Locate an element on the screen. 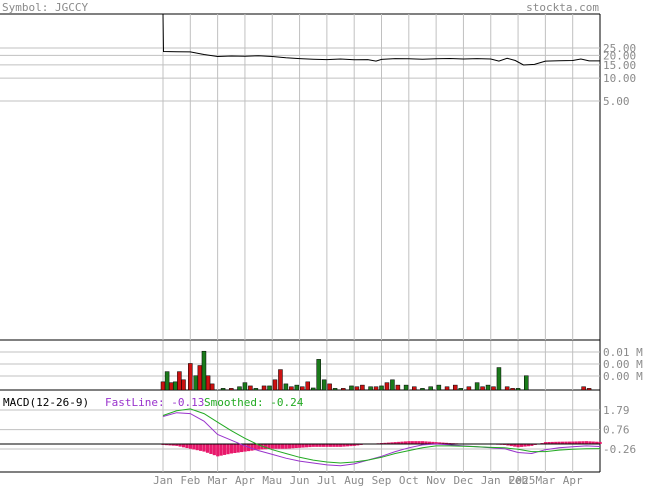  macd-grid: 1.79 0.76 -0.26 is located at coordinates (318, 430).